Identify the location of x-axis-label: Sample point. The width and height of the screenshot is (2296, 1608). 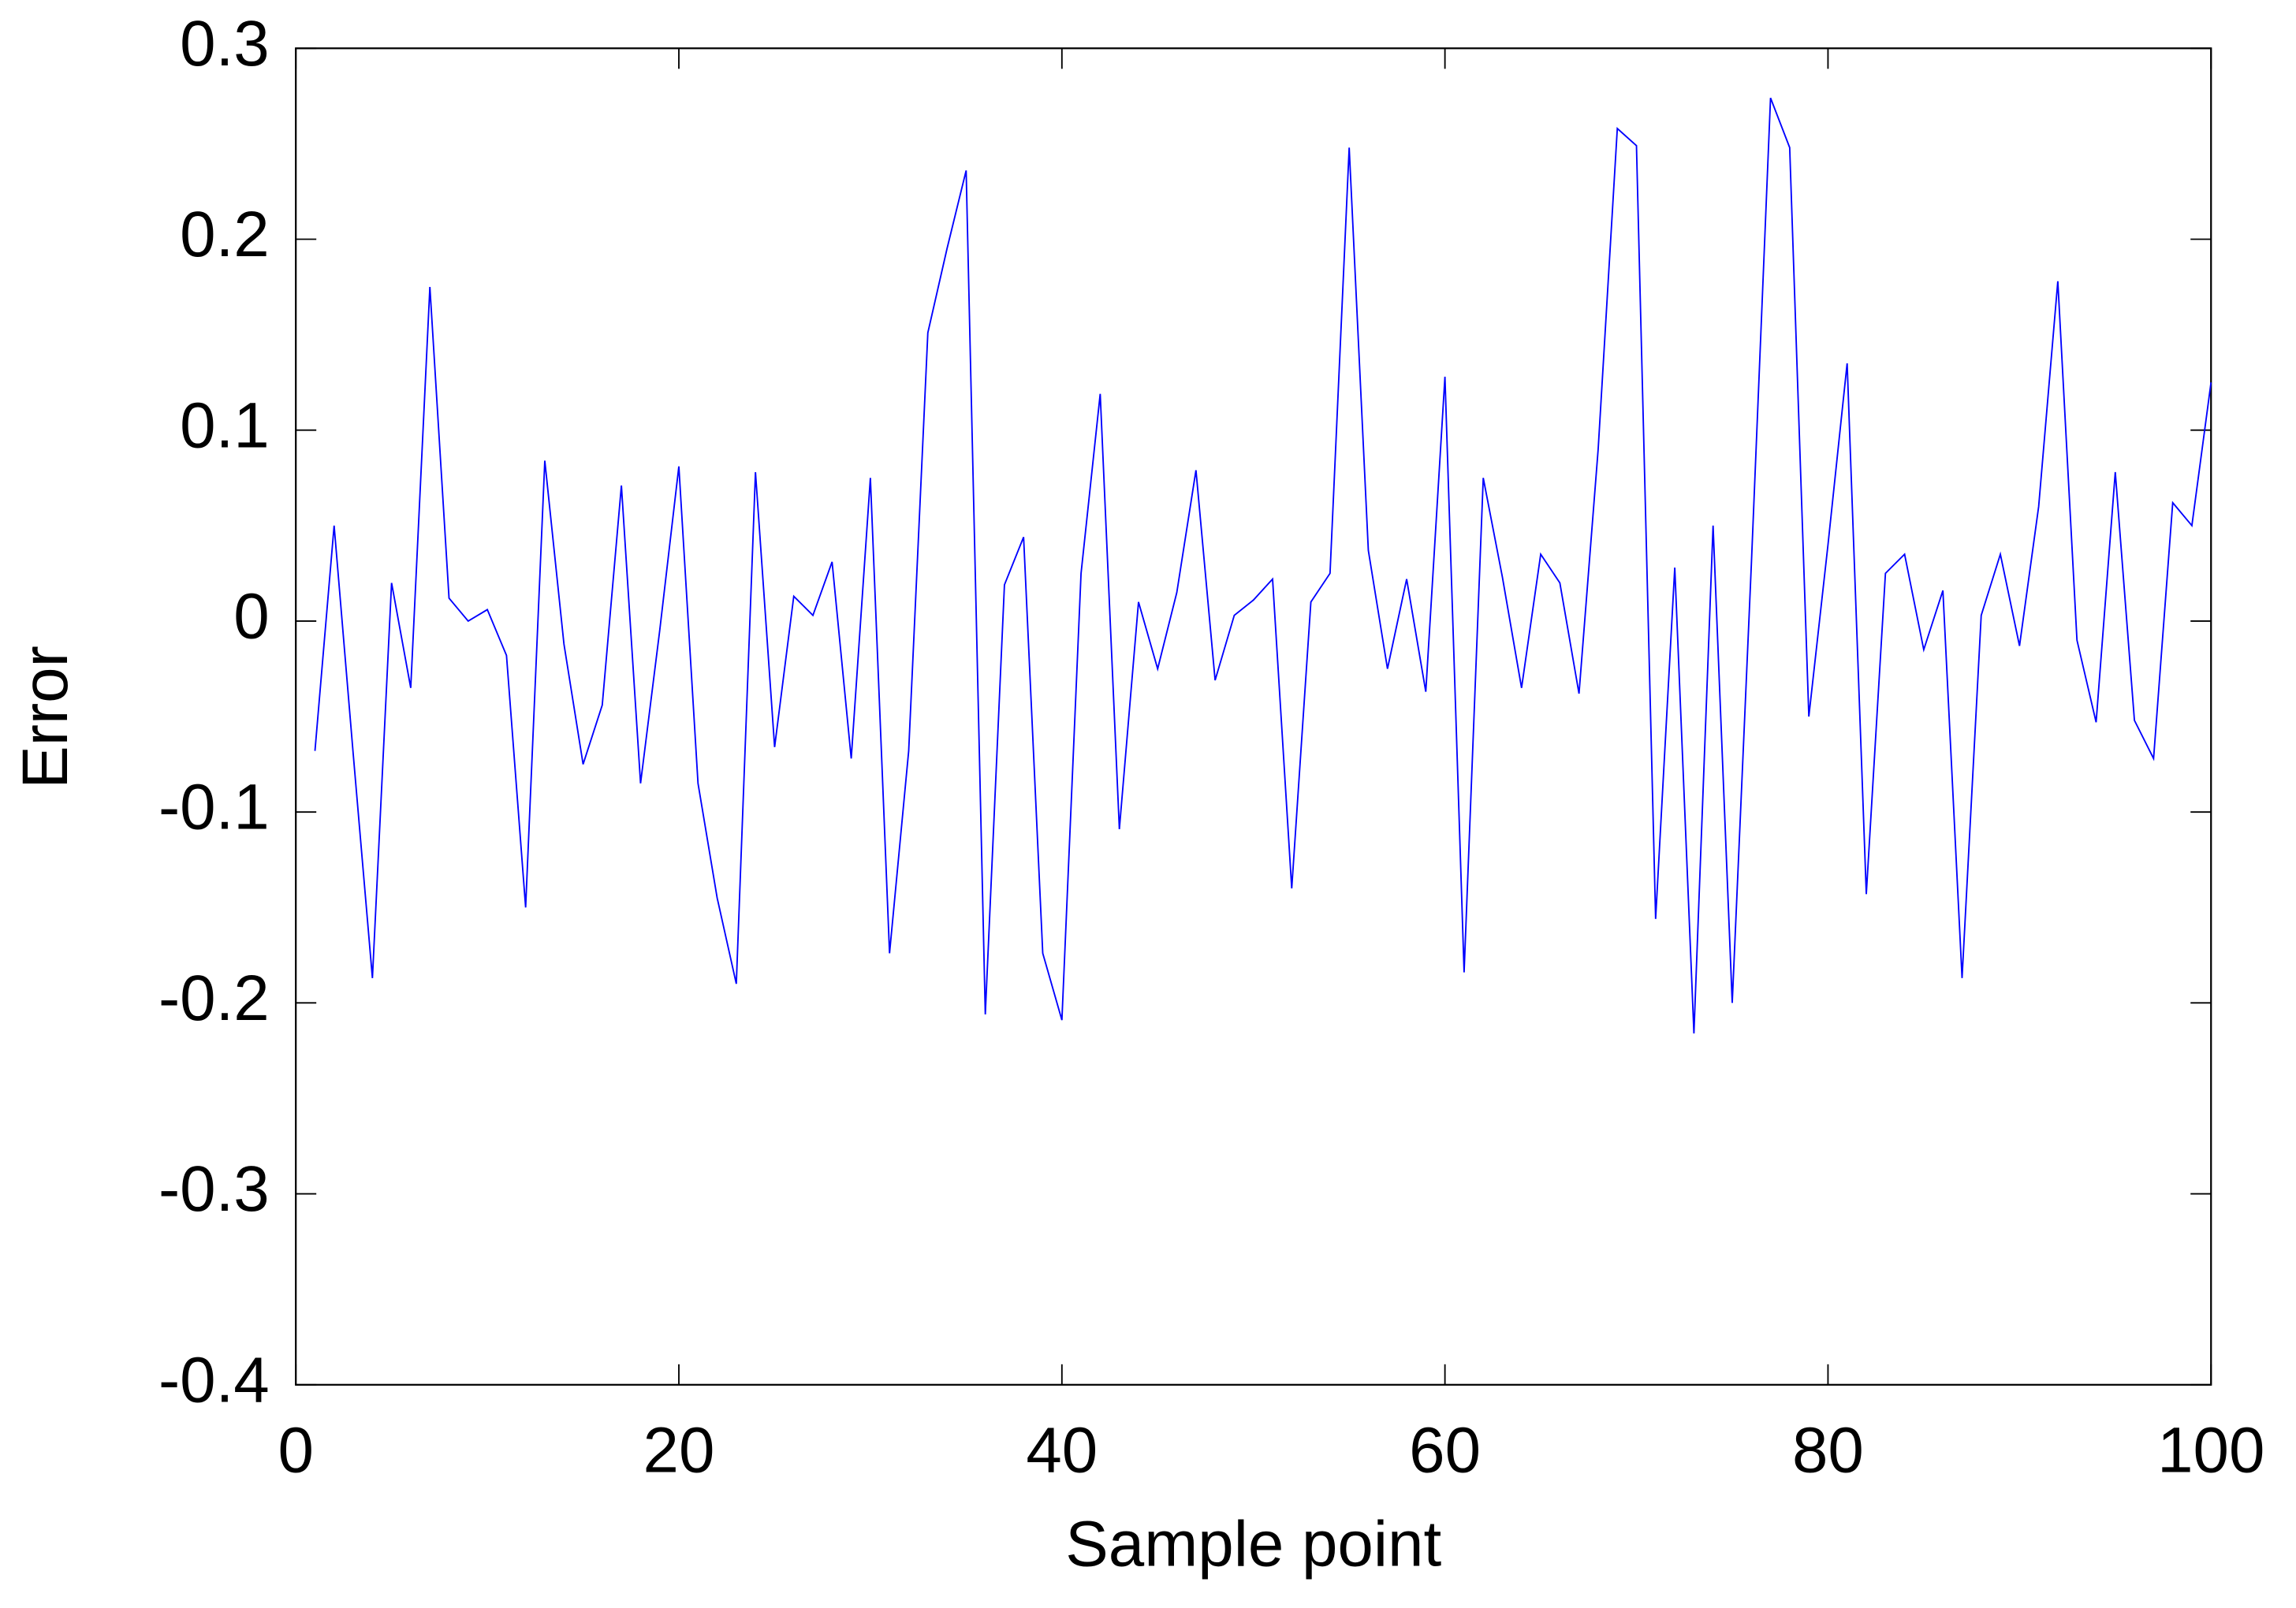
(1253, 1544).